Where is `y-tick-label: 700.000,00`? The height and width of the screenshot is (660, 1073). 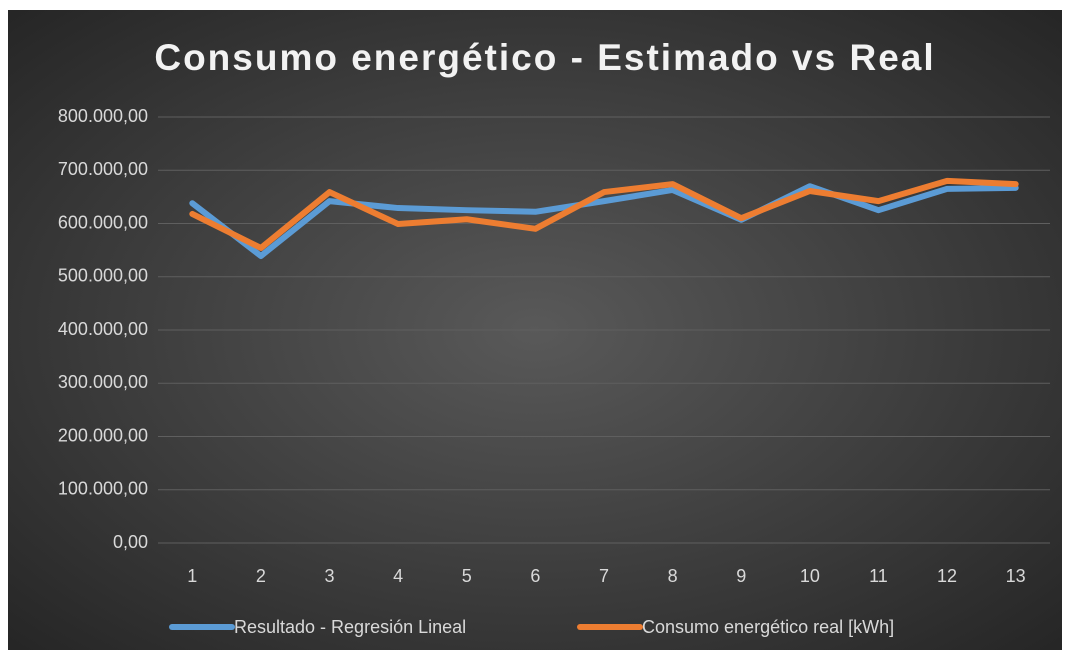 y-tick-label: 700.000,00 is located at coordinates (103, 169).